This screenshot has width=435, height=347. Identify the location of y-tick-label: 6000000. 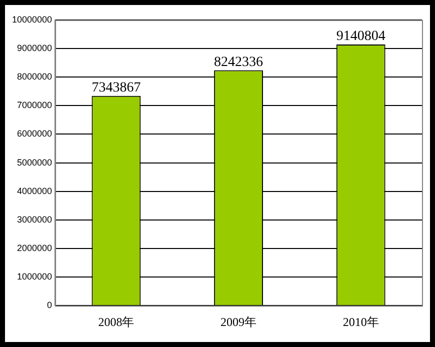
(34, 133).